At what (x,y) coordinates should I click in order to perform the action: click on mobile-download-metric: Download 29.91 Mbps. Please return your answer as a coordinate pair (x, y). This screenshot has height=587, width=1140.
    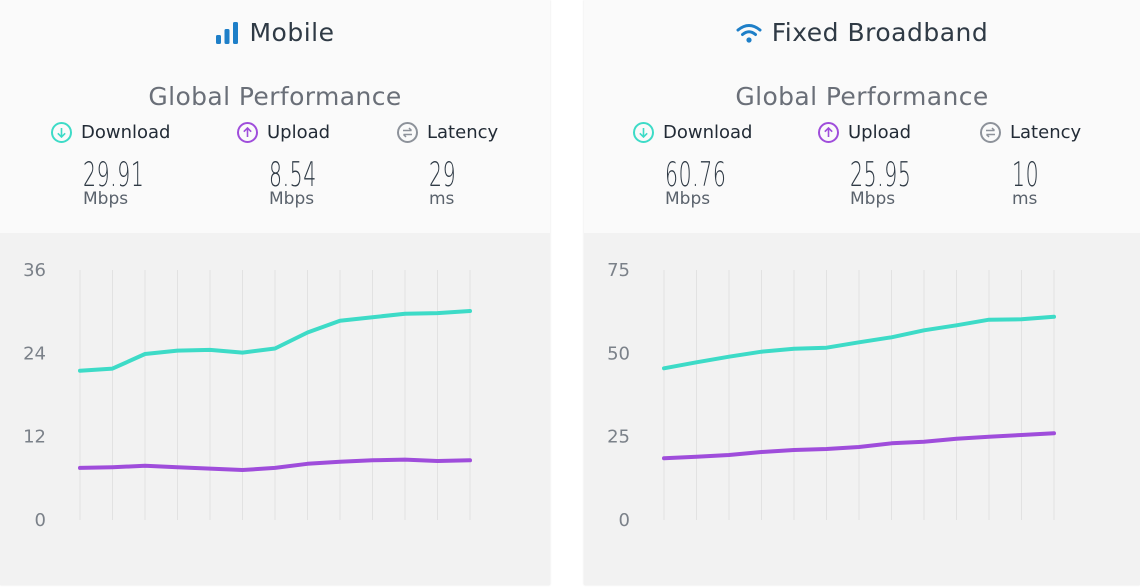
    Looking at the image, I should click on (118, 165).